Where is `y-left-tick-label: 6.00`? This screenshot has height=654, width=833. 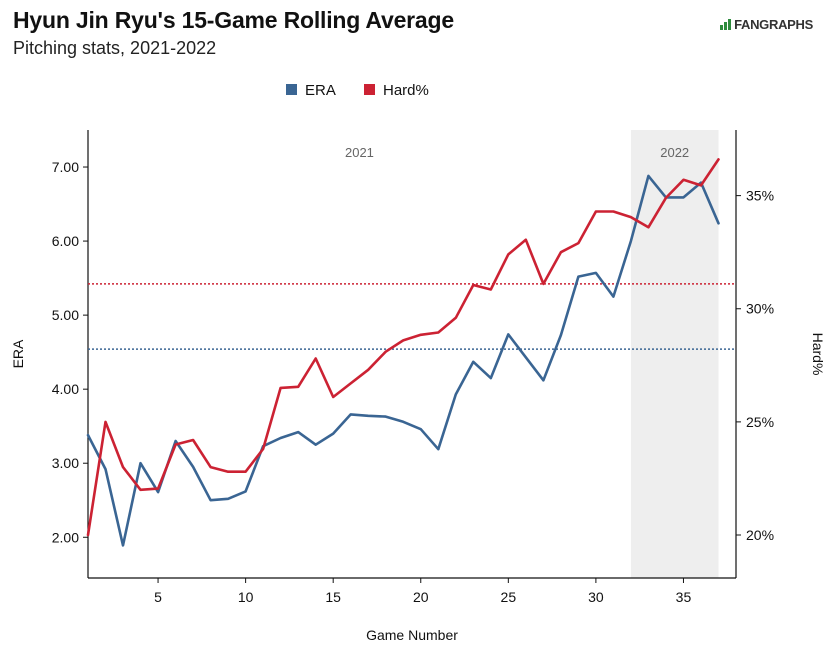 y-left-tick-label: 6.00 is located at coordinates (65, 241).